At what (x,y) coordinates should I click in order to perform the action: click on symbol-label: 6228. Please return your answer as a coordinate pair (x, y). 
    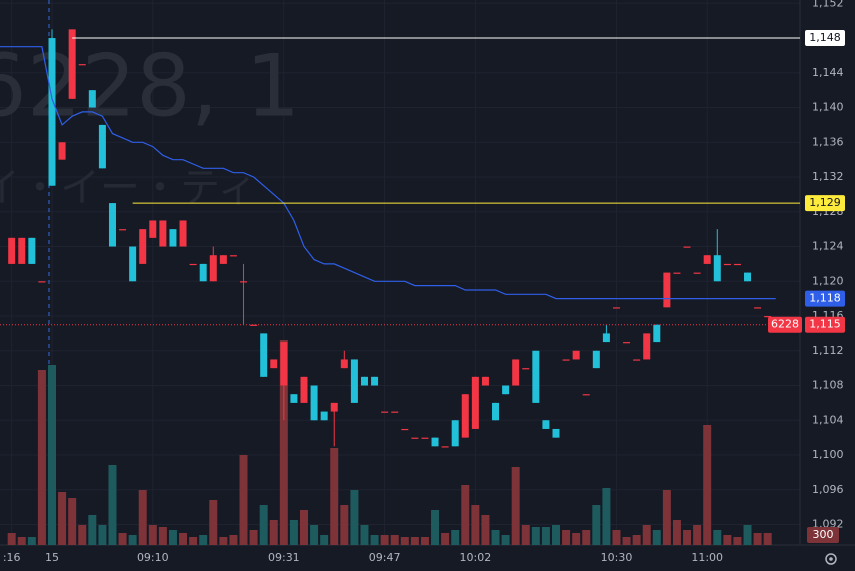
    Looking at the image, I should click on (785, 324).